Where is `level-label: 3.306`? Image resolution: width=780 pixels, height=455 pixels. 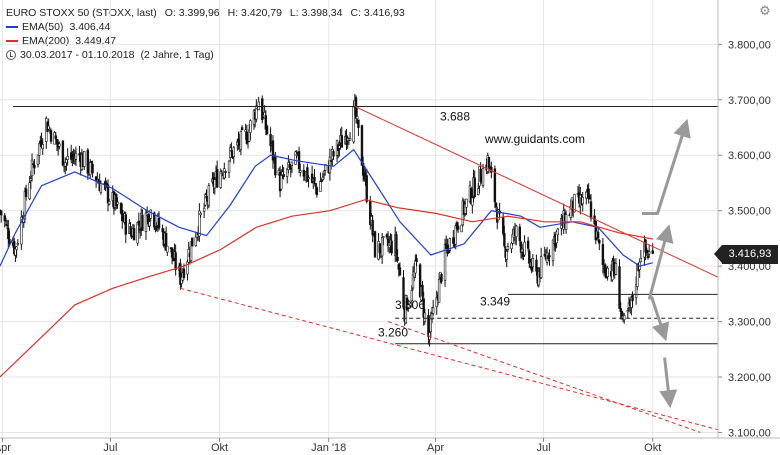 level-label: 3.306 is located at coordinates (410, 305).